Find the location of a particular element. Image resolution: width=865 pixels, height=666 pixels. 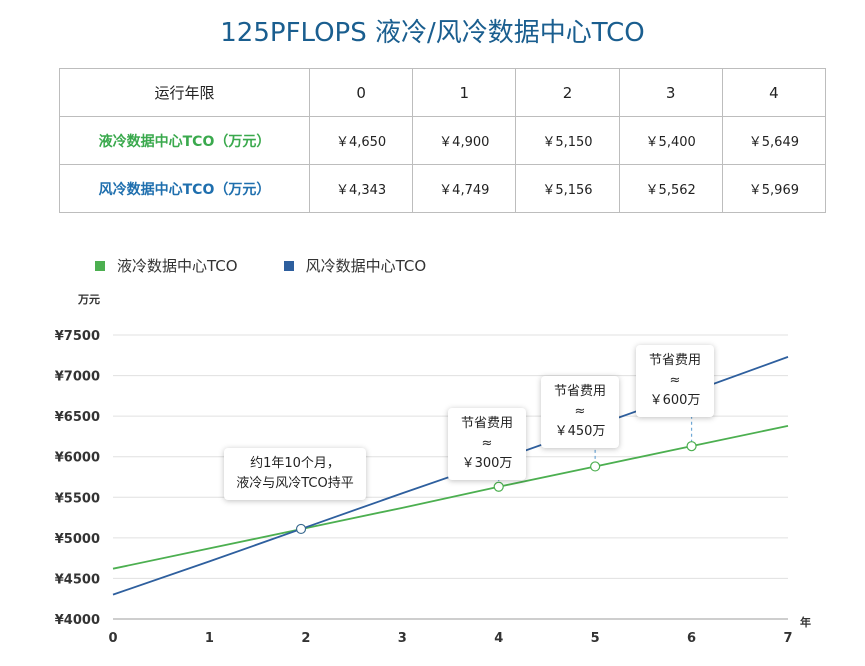

table-cell: ￥5,562 is located at coordinates (670, 188).